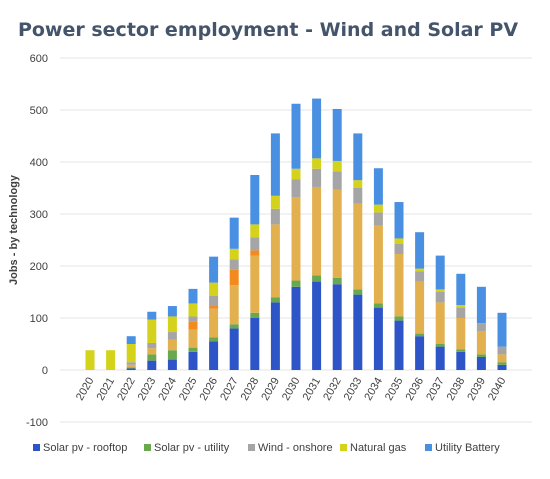 This screenshot has height=479, width=550. I want to click on legend-label: Solar pv - rooftop, so click(85, 448).